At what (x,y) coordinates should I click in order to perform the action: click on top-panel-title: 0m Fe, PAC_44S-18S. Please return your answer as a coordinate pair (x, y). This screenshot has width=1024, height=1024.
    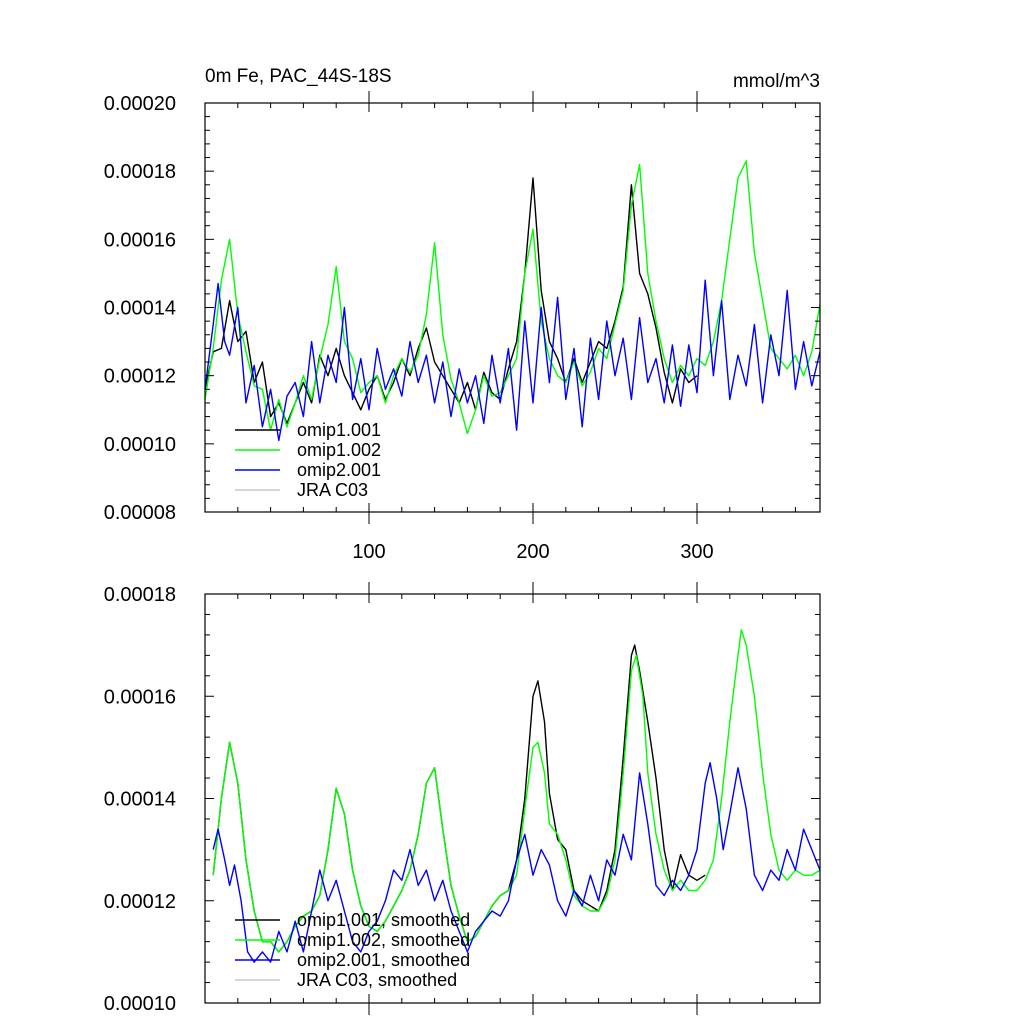
    Looking at the image, I should click on (298, 76).